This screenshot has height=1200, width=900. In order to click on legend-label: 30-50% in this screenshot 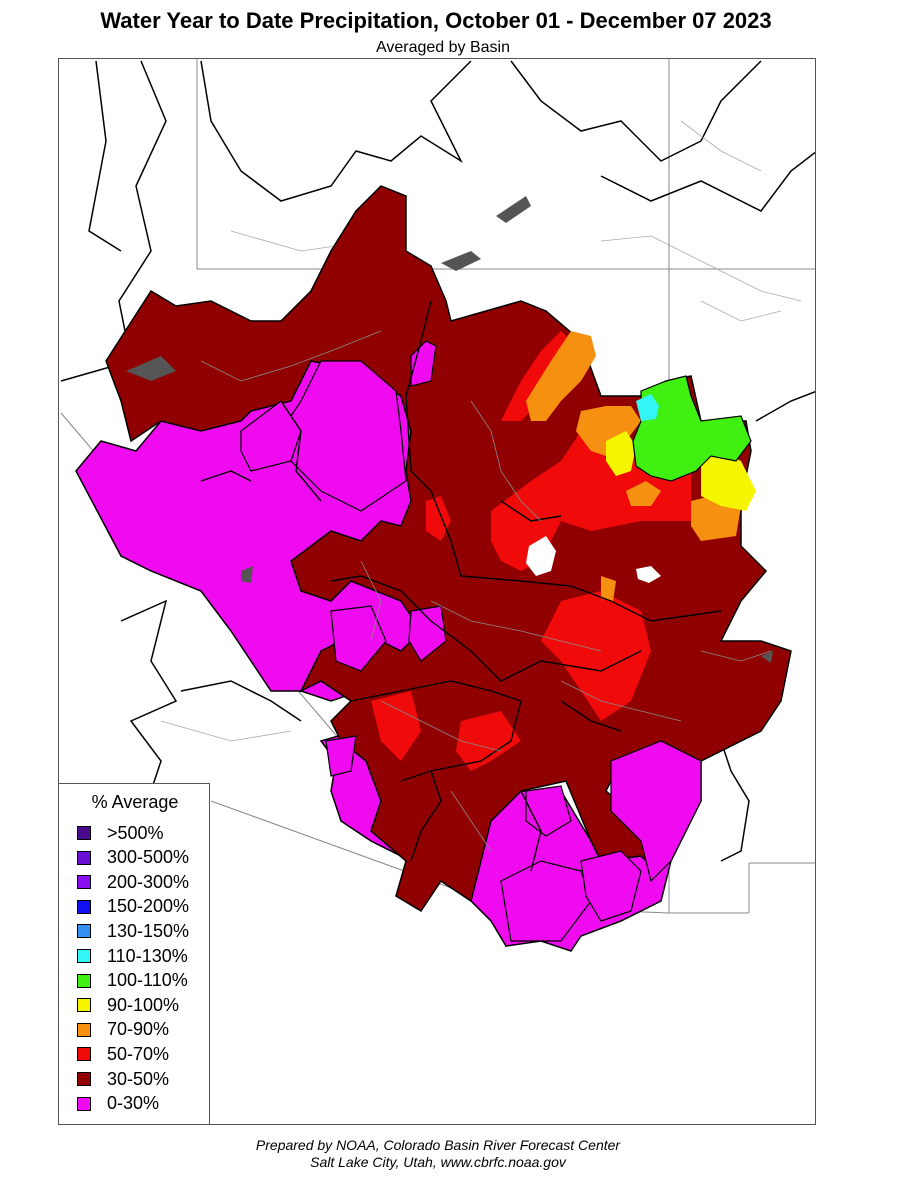, I will do `click(138, 1078)`.